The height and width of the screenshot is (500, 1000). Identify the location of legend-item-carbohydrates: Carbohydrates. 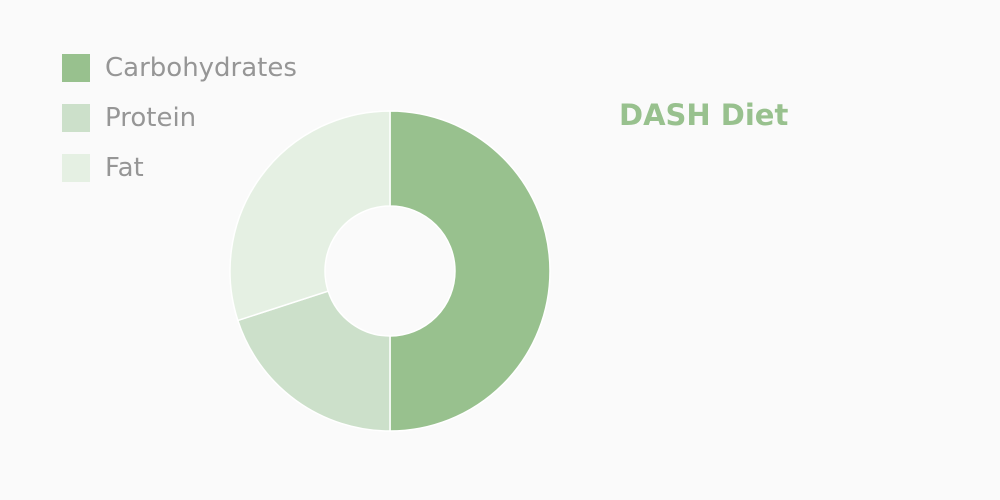
(179, 68).